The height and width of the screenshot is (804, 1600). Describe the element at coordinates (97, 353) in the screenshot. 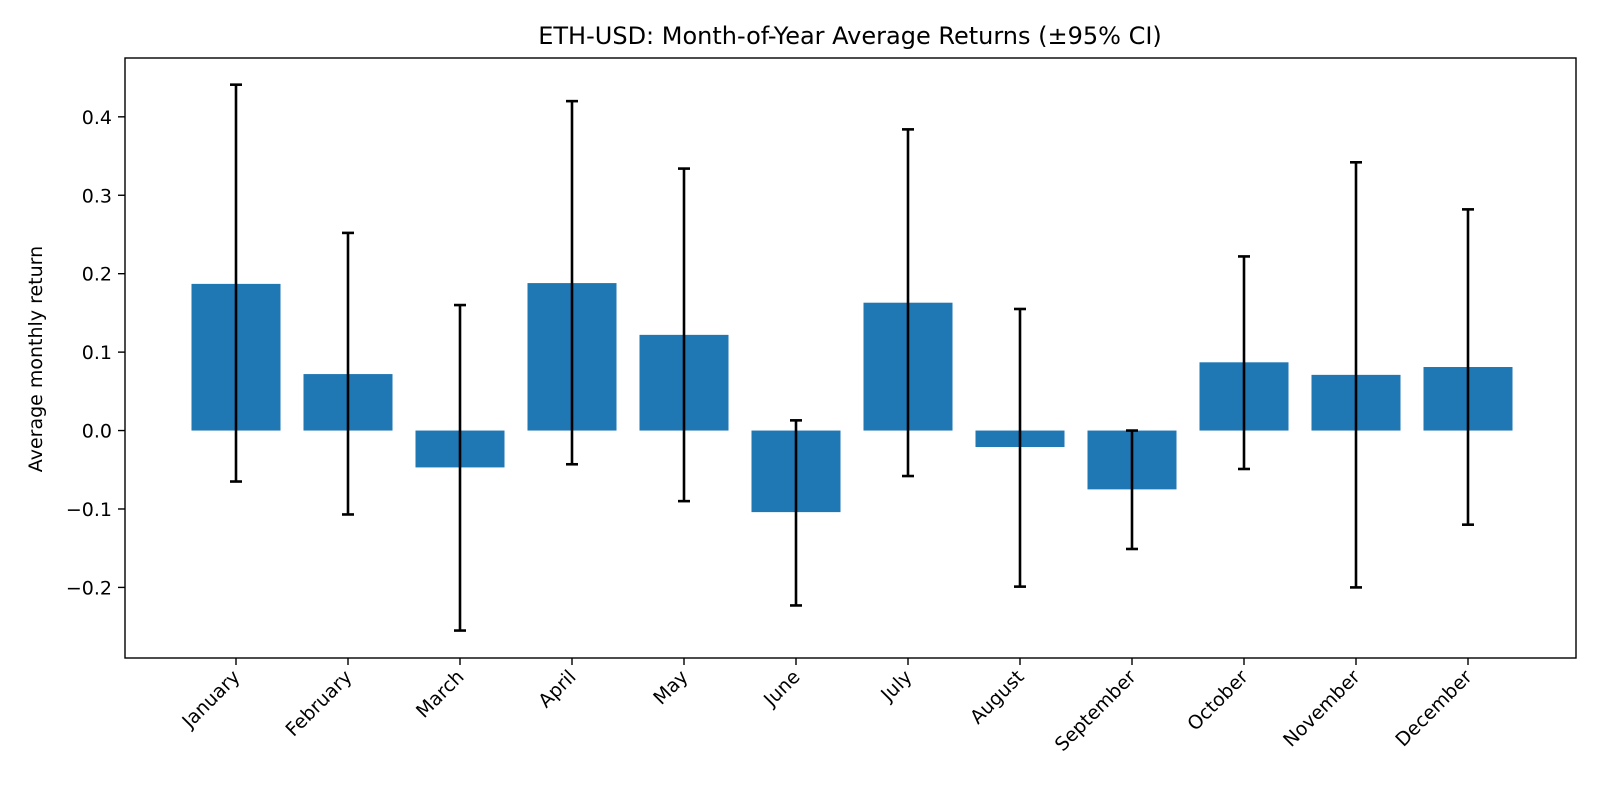

I see `y-tick-label: 0.1` at that location.